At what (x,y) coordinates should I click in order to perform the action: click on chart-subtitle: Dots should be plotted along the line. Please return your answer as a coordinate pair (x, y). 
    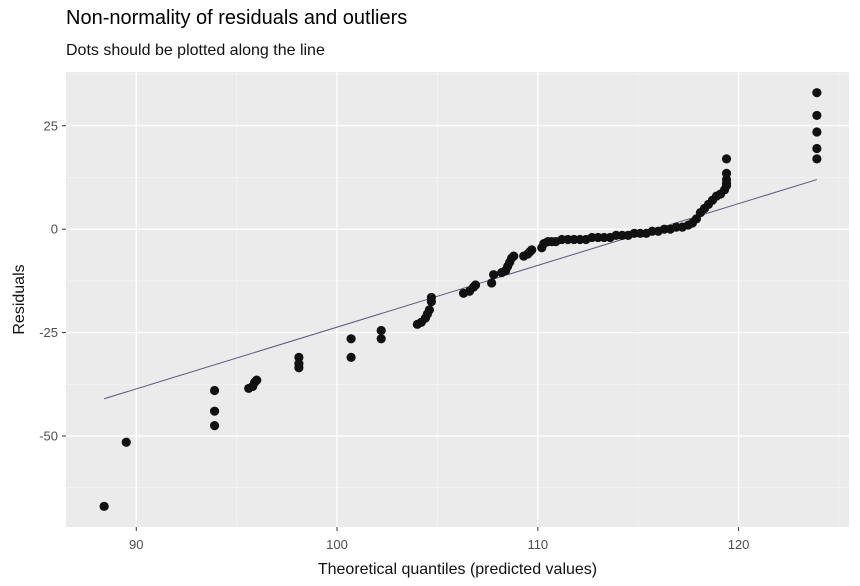
    Looking at the image, I should click on (195, 50).